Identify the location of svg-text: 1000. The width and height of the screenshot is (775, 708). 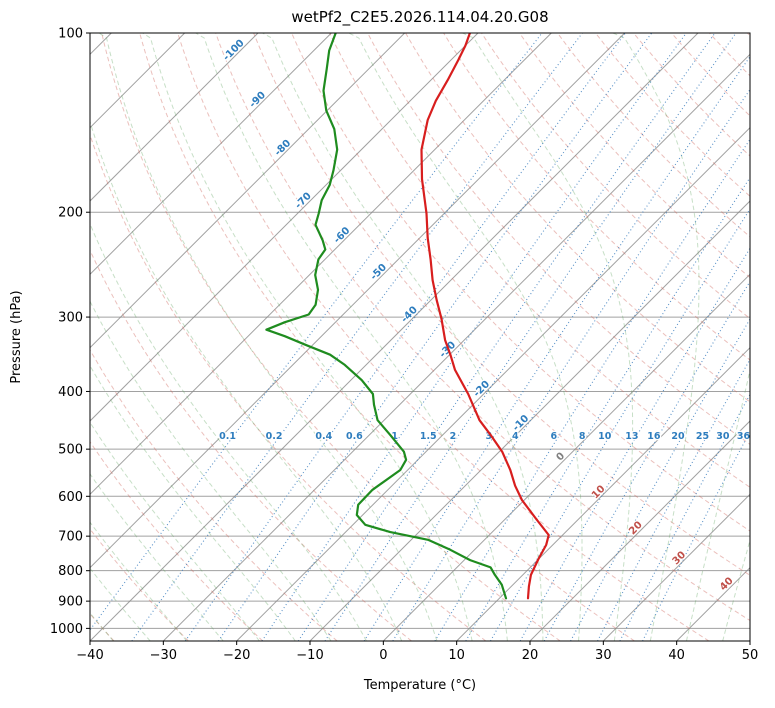
(66, 629).